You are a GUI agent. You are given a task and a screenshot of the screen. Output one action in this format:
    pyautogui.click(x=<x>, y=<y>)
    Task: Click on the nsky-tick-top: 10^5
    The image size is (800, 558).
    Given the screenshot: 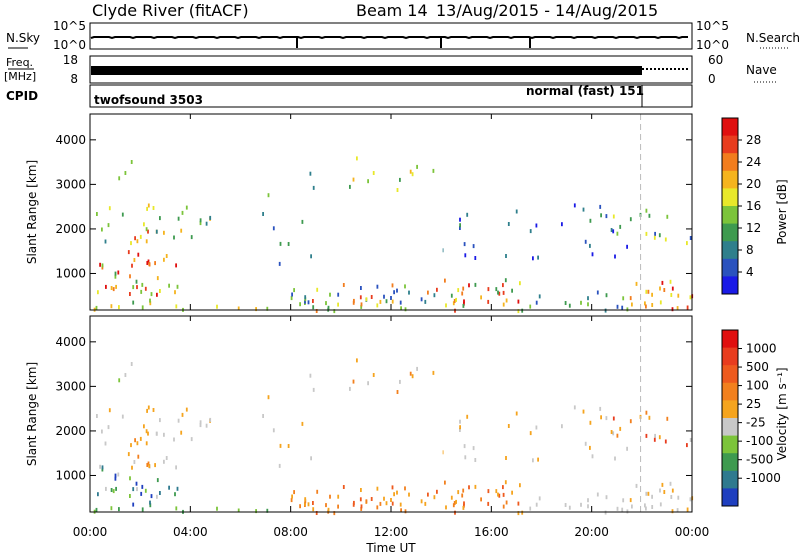 What is the action you would take?
    pyautogui.click(x=69, y=26)
    